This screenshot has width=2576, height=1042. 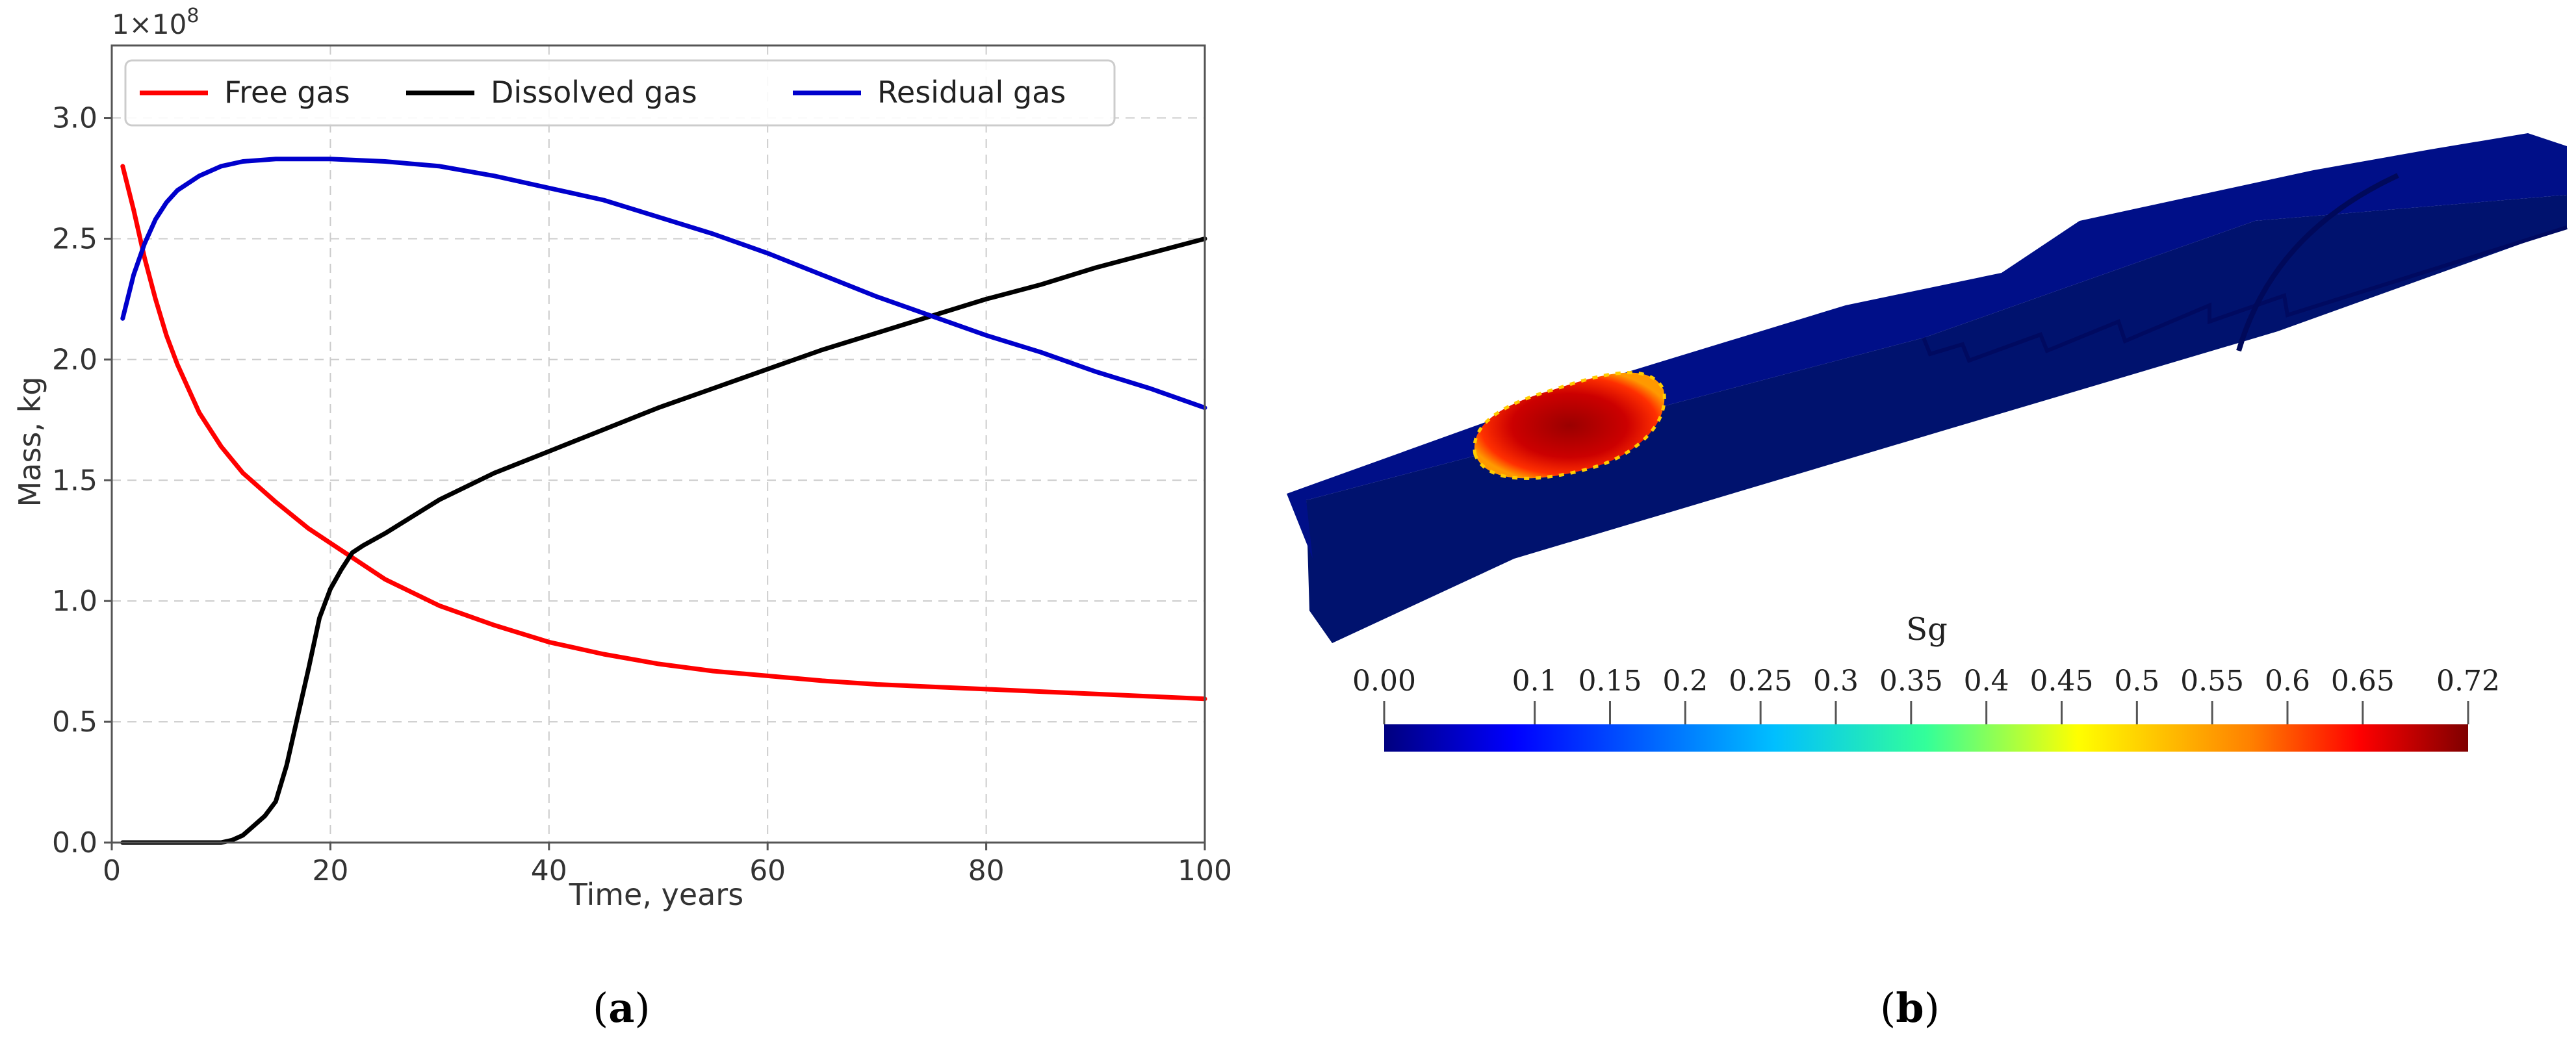 What do you see at coordinates (2287, 682) in the screenshot?
I see `colorbar-tick-label: 0.6` at bounding box center [2287, 682].